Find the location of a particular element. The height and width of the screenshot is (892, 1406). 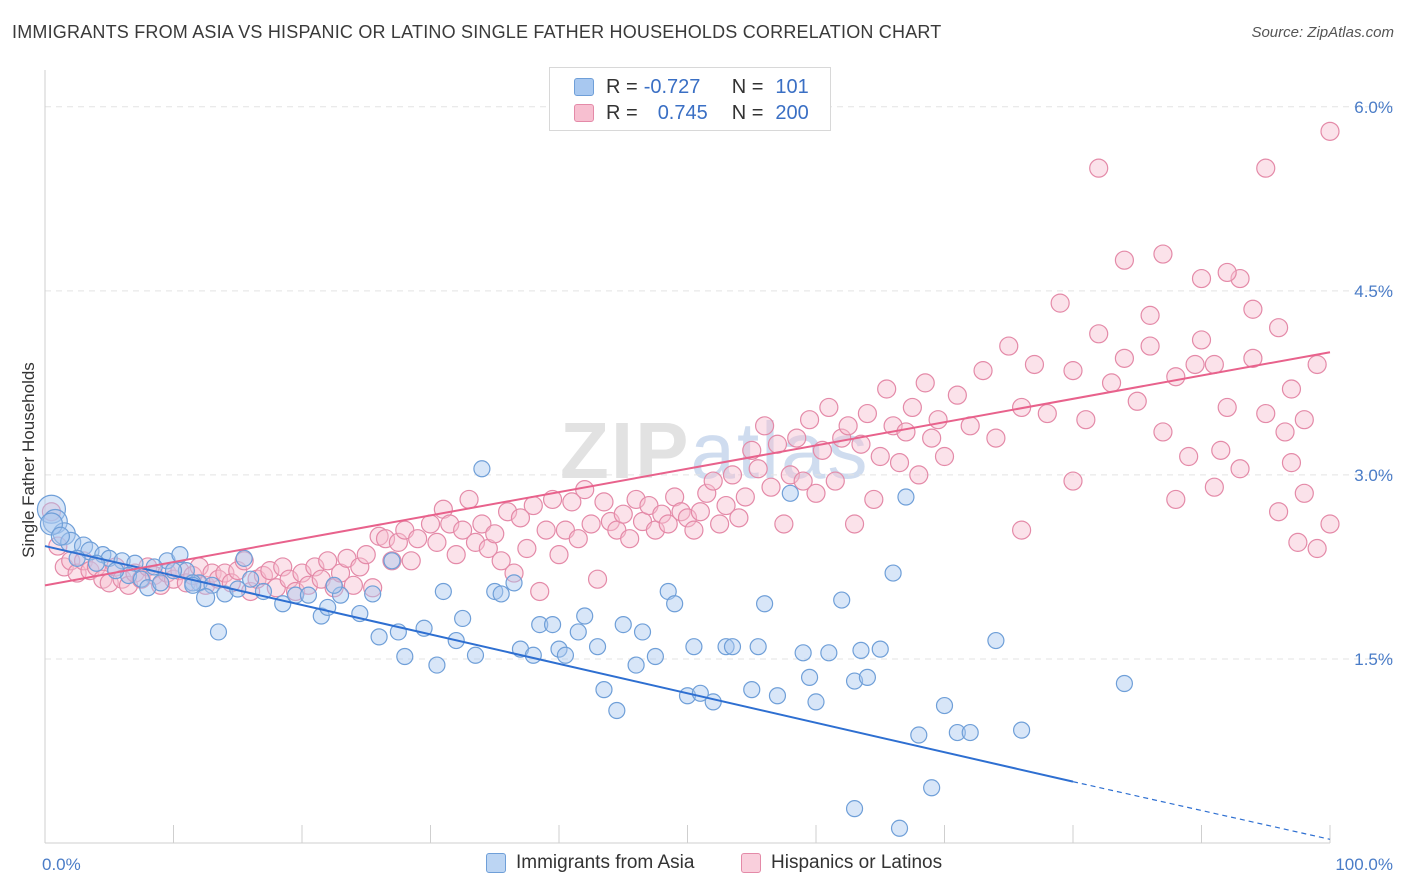

legend-n-value: 101 is located at coordinates (792, 86).